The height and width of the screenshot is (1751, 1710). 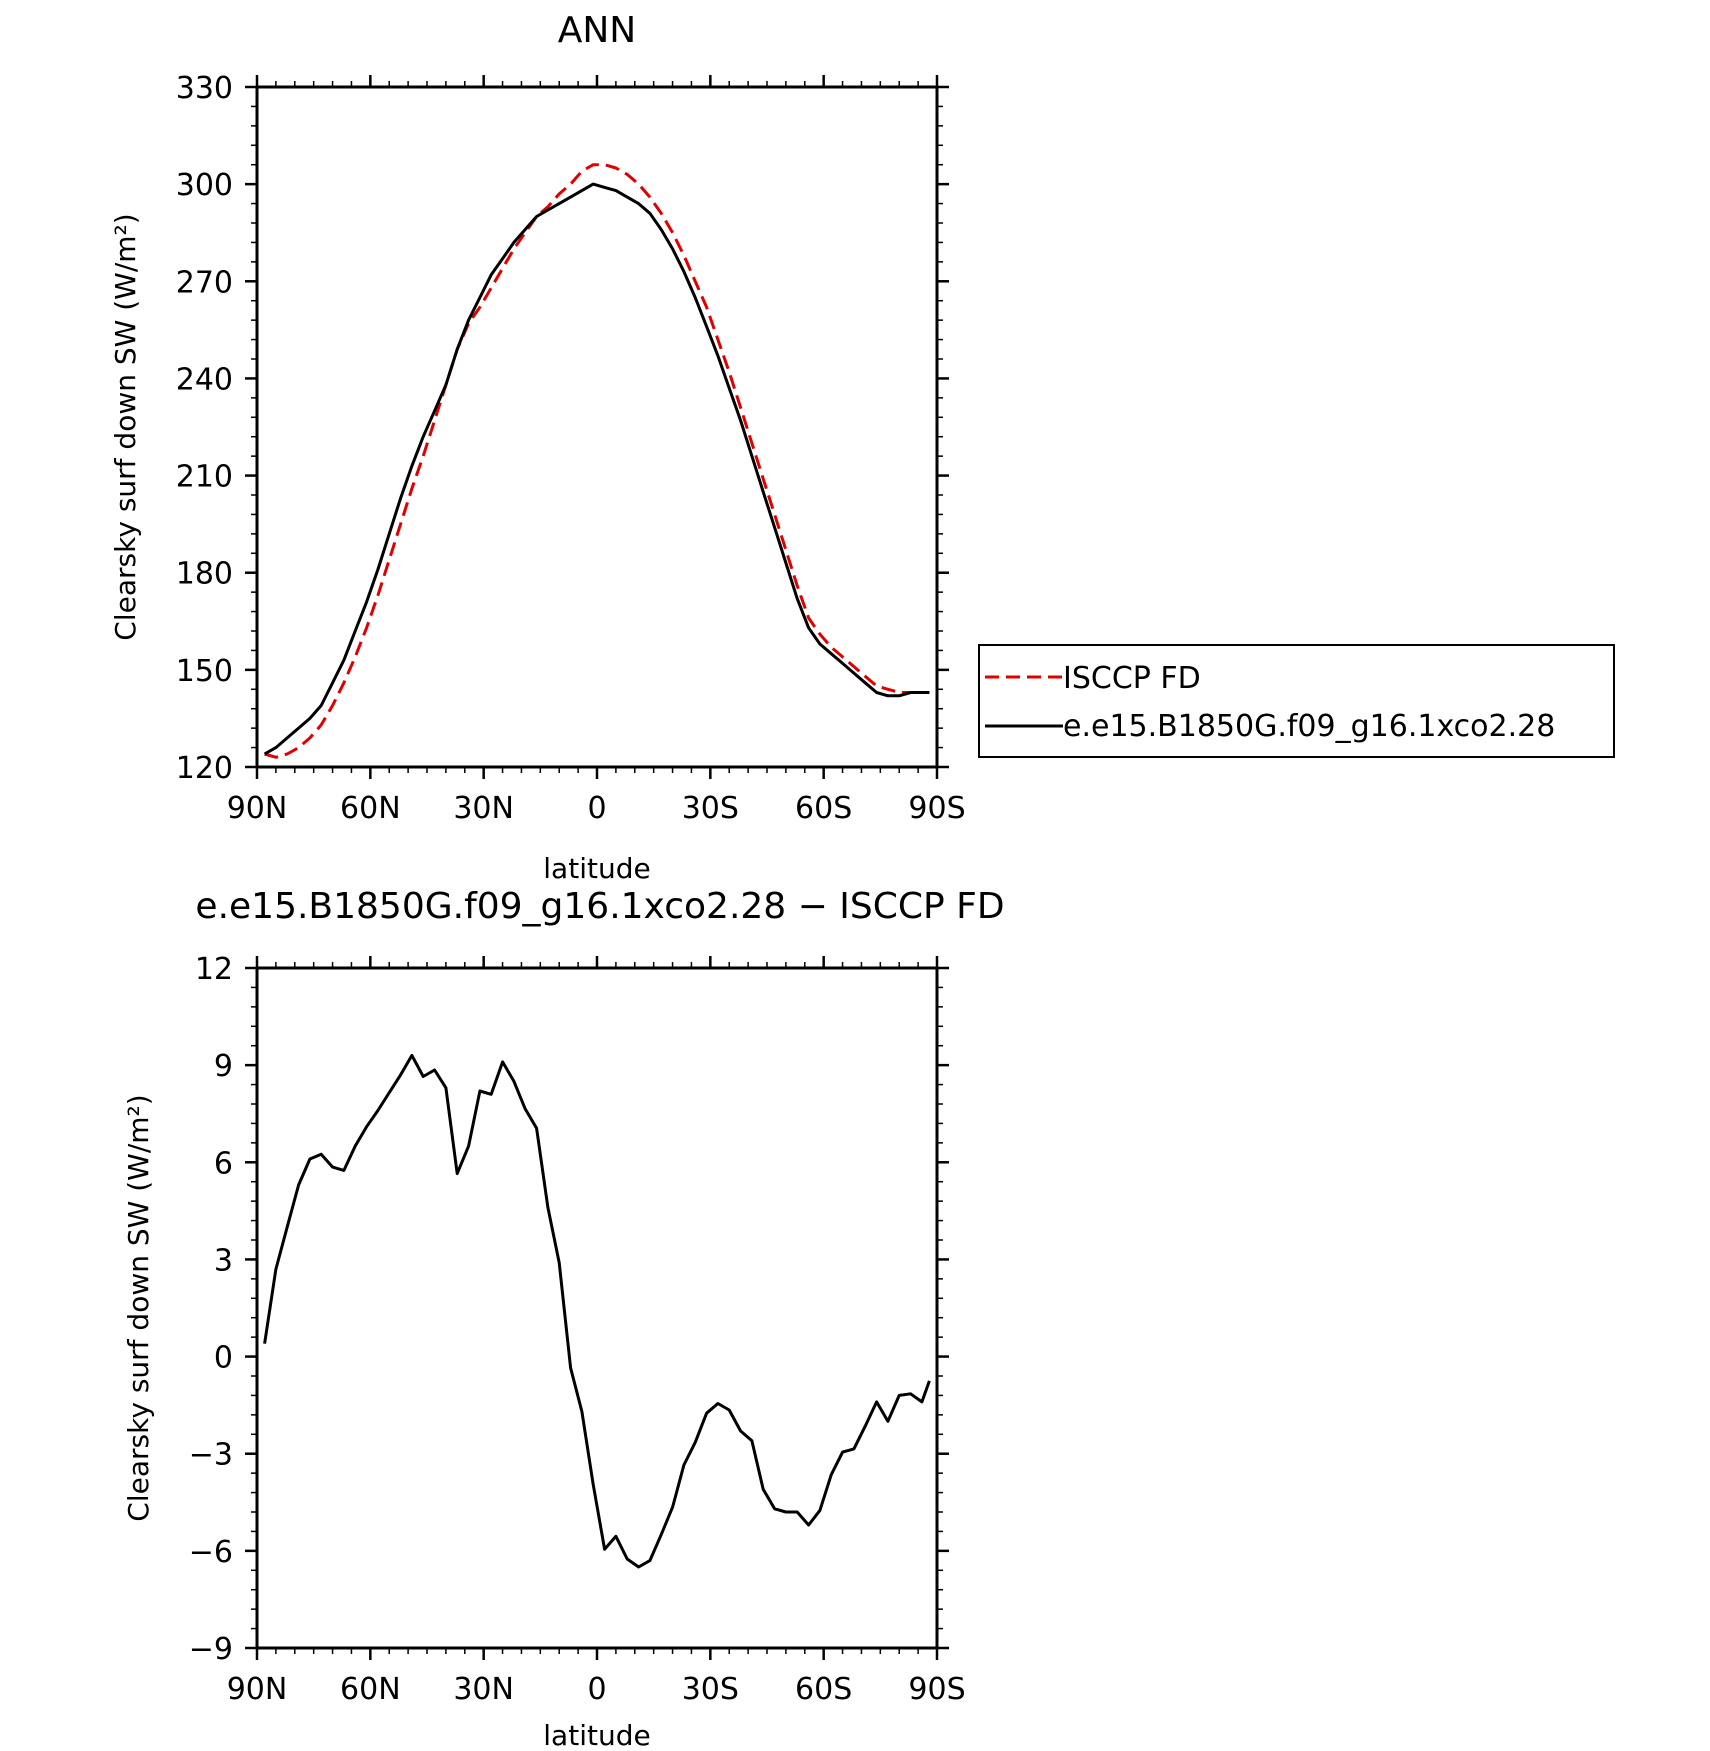 What do you see at coordinates (204, 477) in the screenshot?
I see `y-tick-label: 210` at bounding box center [204, 477].